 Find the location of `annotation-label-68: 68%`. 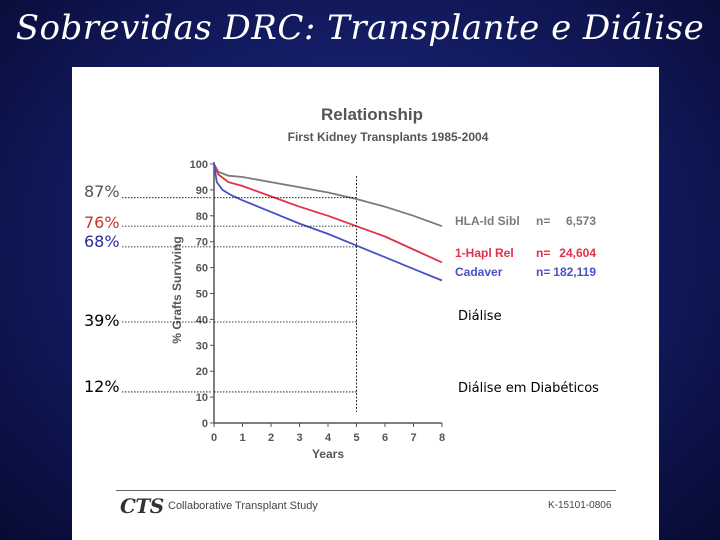

annotation-label-68: 68% is located at coordinates (102, 241).